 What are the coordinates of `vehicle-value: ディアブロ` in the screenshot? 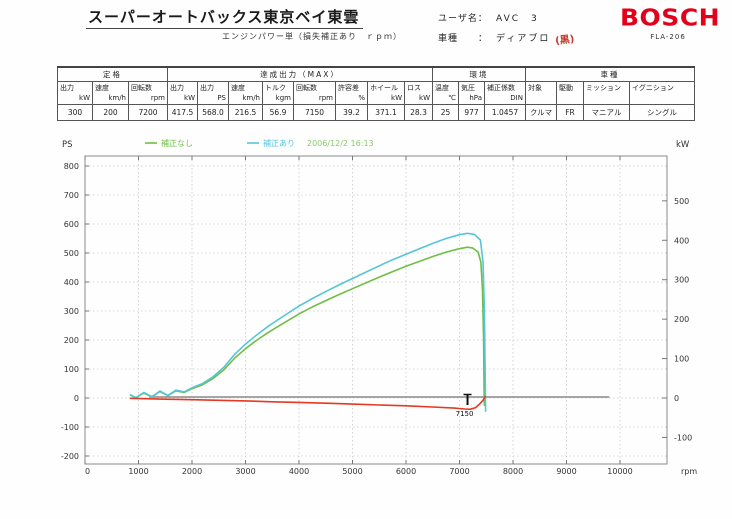 It's located at (523, 39).